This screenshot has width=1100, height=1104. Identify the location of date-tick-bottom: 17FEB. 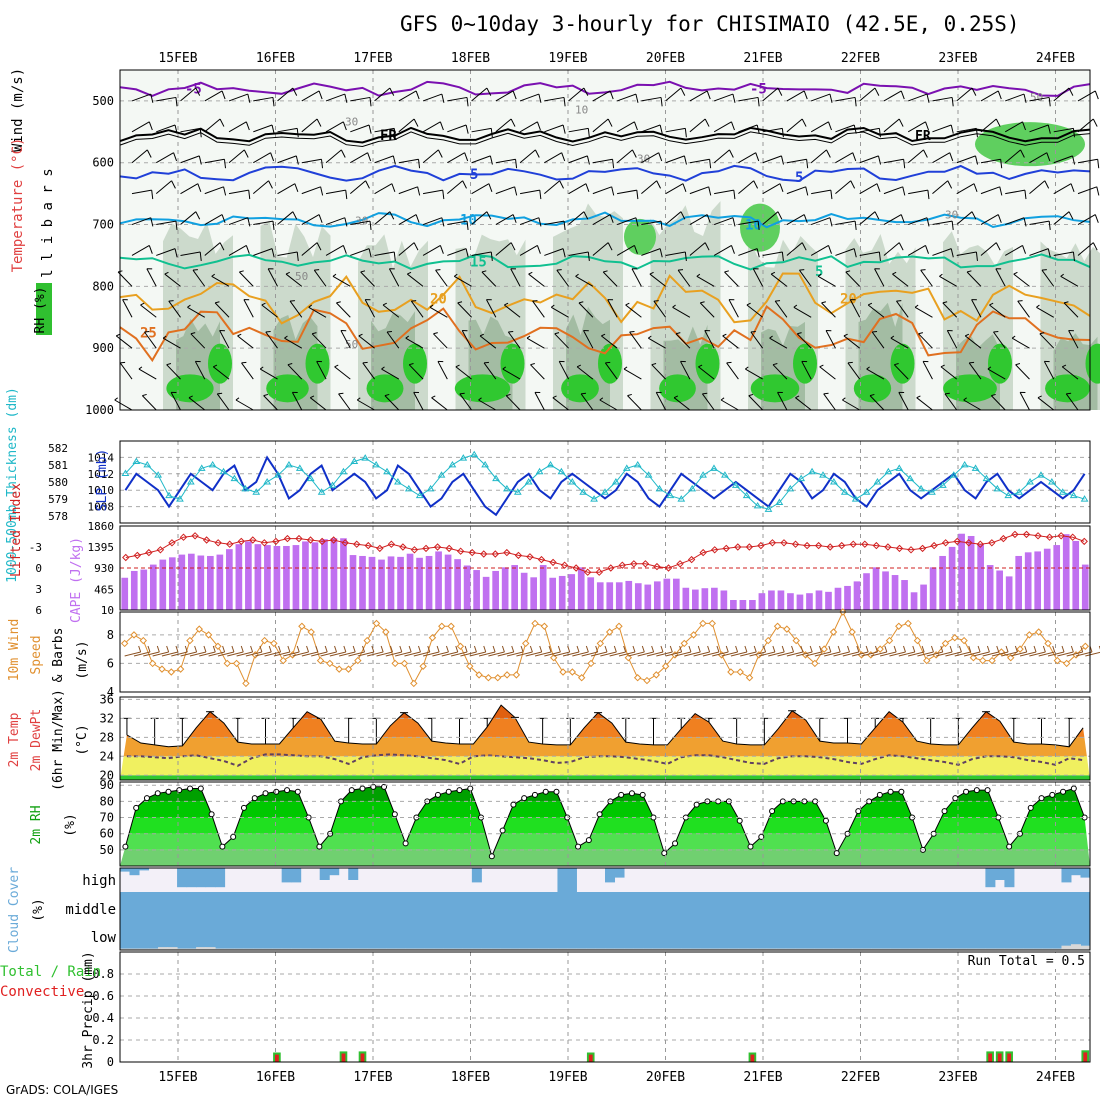
(372, 1077).